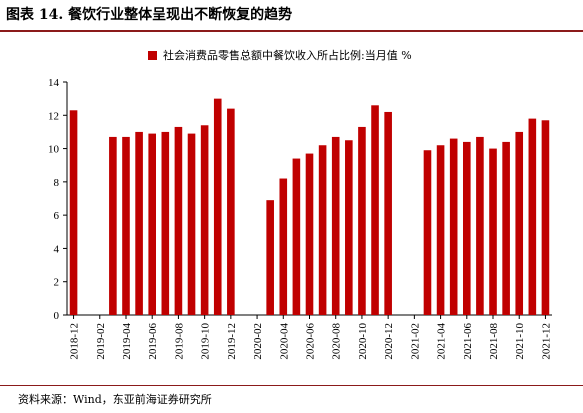 This screenshot has width=583, height=413. I want to click on y-tick-label: 4, so click(57, 249).